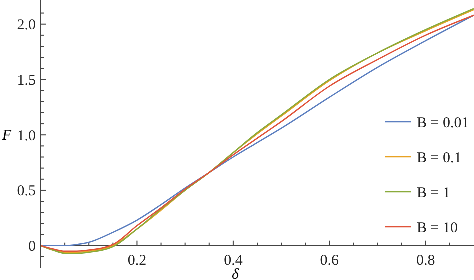 Image resolution: width=474 pixels, height=280 pixels. What do you see at coordinates (236, 273) in the screenshot?
I see `x-axis-title: δ` at bounding box center [236, 273].